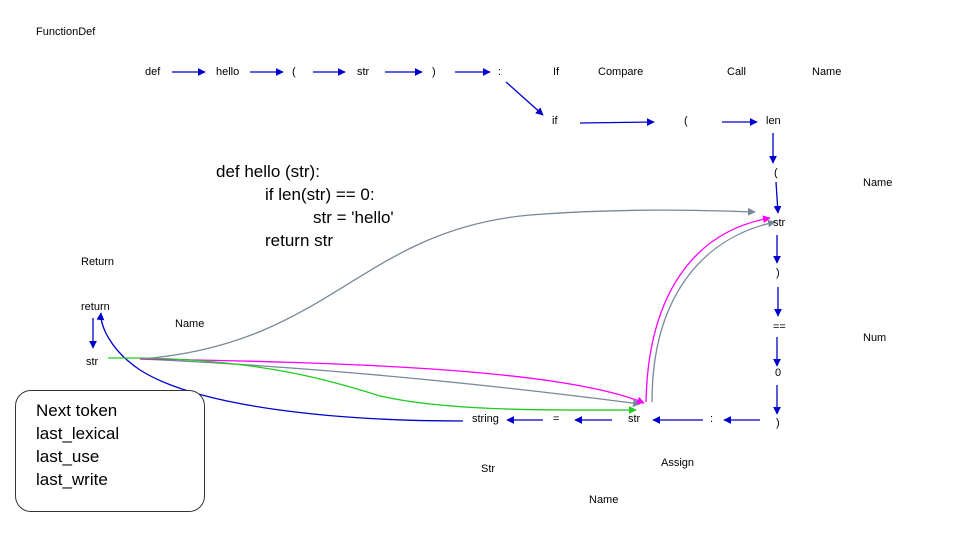 Image resolution: width=960 pixels, height=540 pixels. Describe the element at coordinates (556, 72) in the screenshot. I see `node-if: If` at that location.